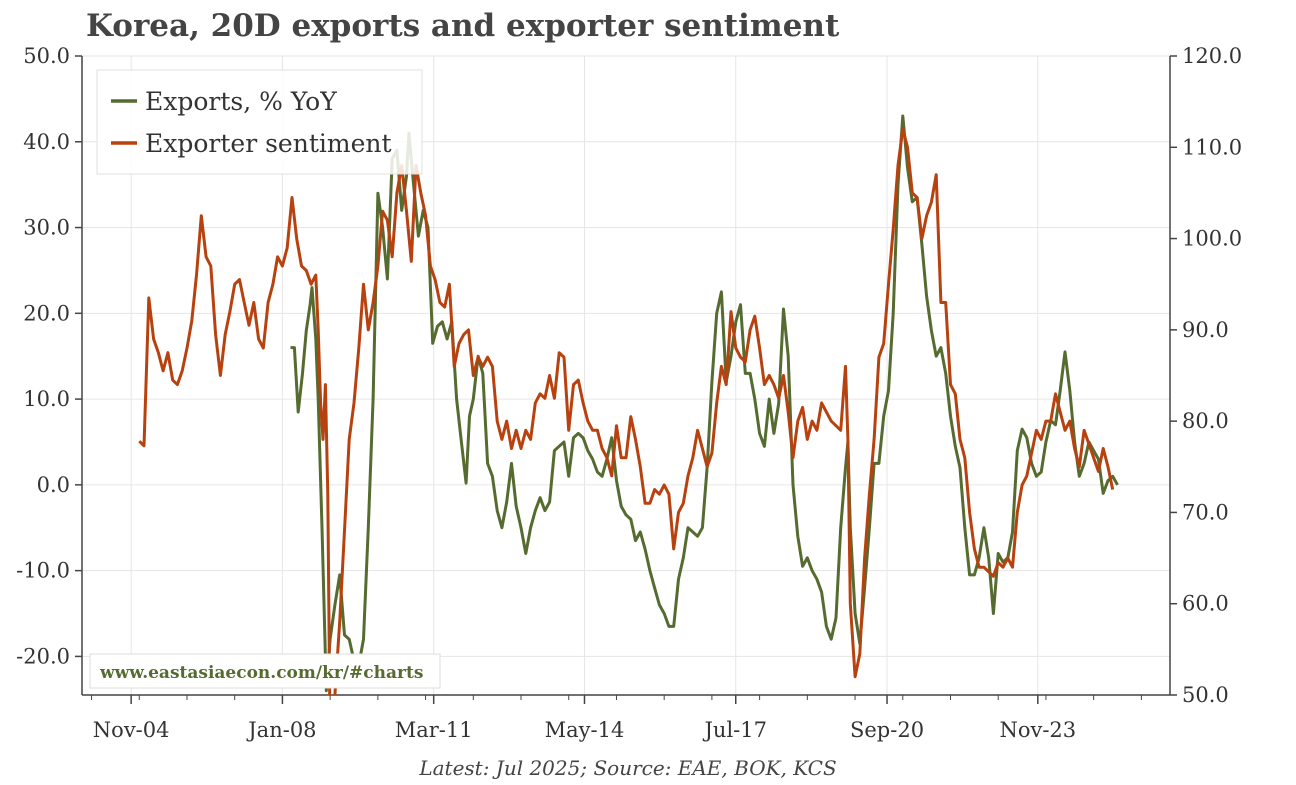 The width and height of the screenshot is (1296, 785). Describe the element at coordinates (1037, 730) in the screenshot. I see `x-tick-label: Nov-23` at that location.